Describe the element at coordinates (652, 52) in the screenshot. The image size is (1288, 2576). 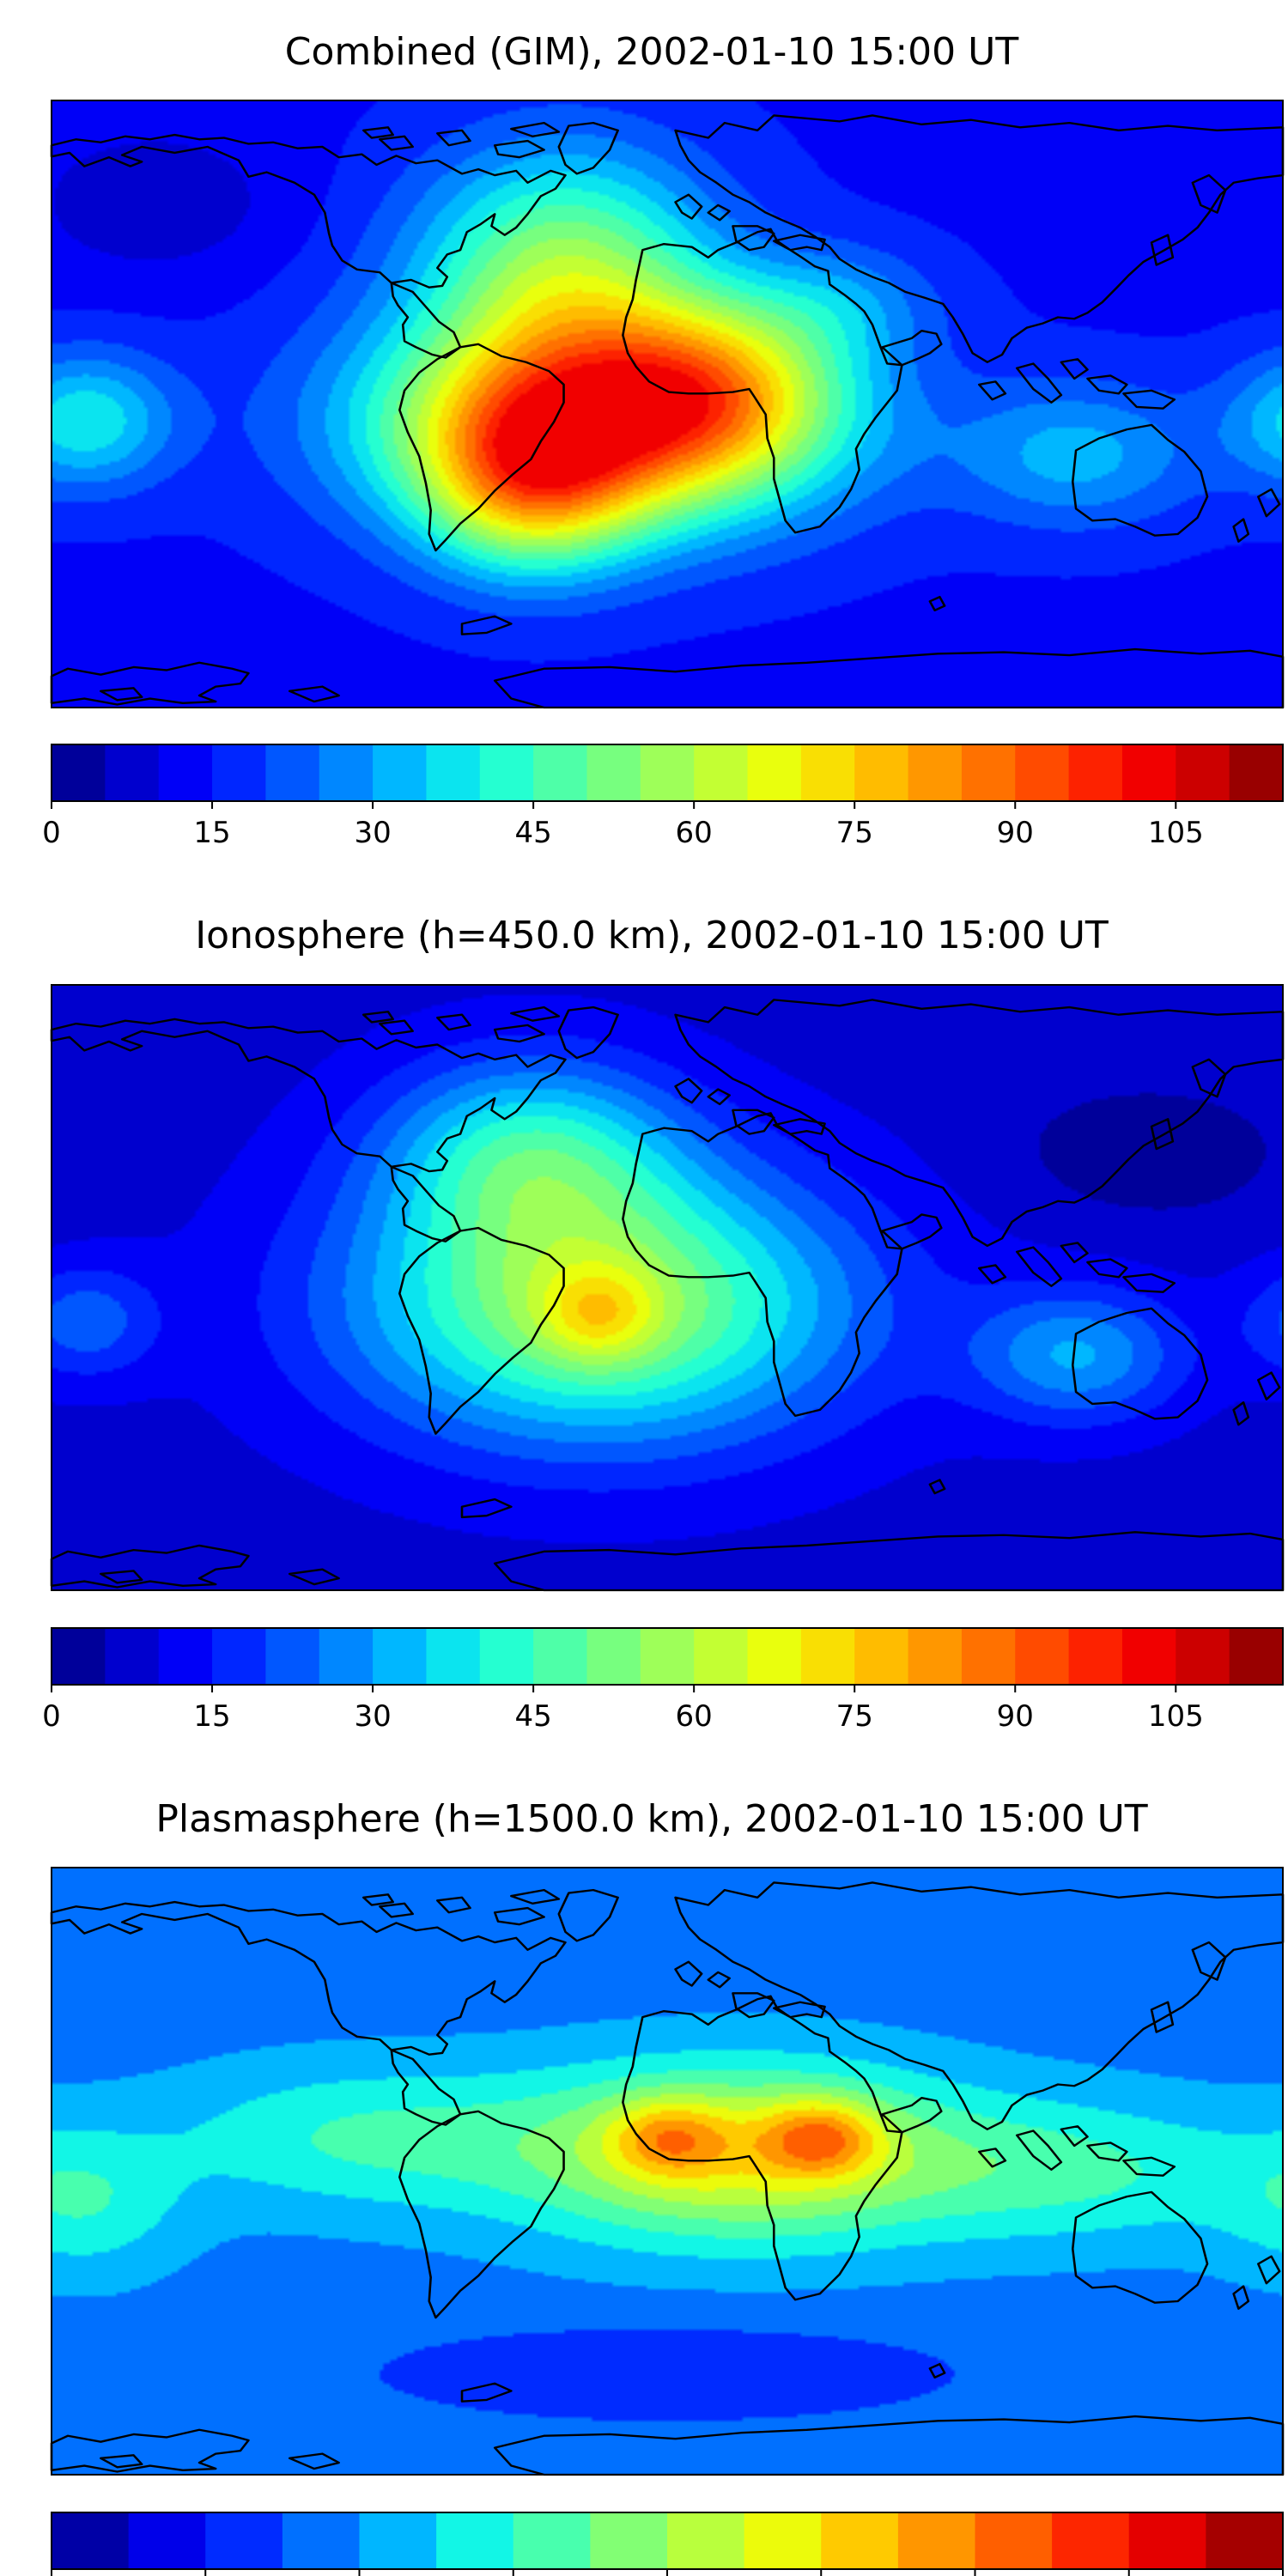
I see `panel-1-title: Combined (GIM), 2002-01-10 15:00 UT` at that location.